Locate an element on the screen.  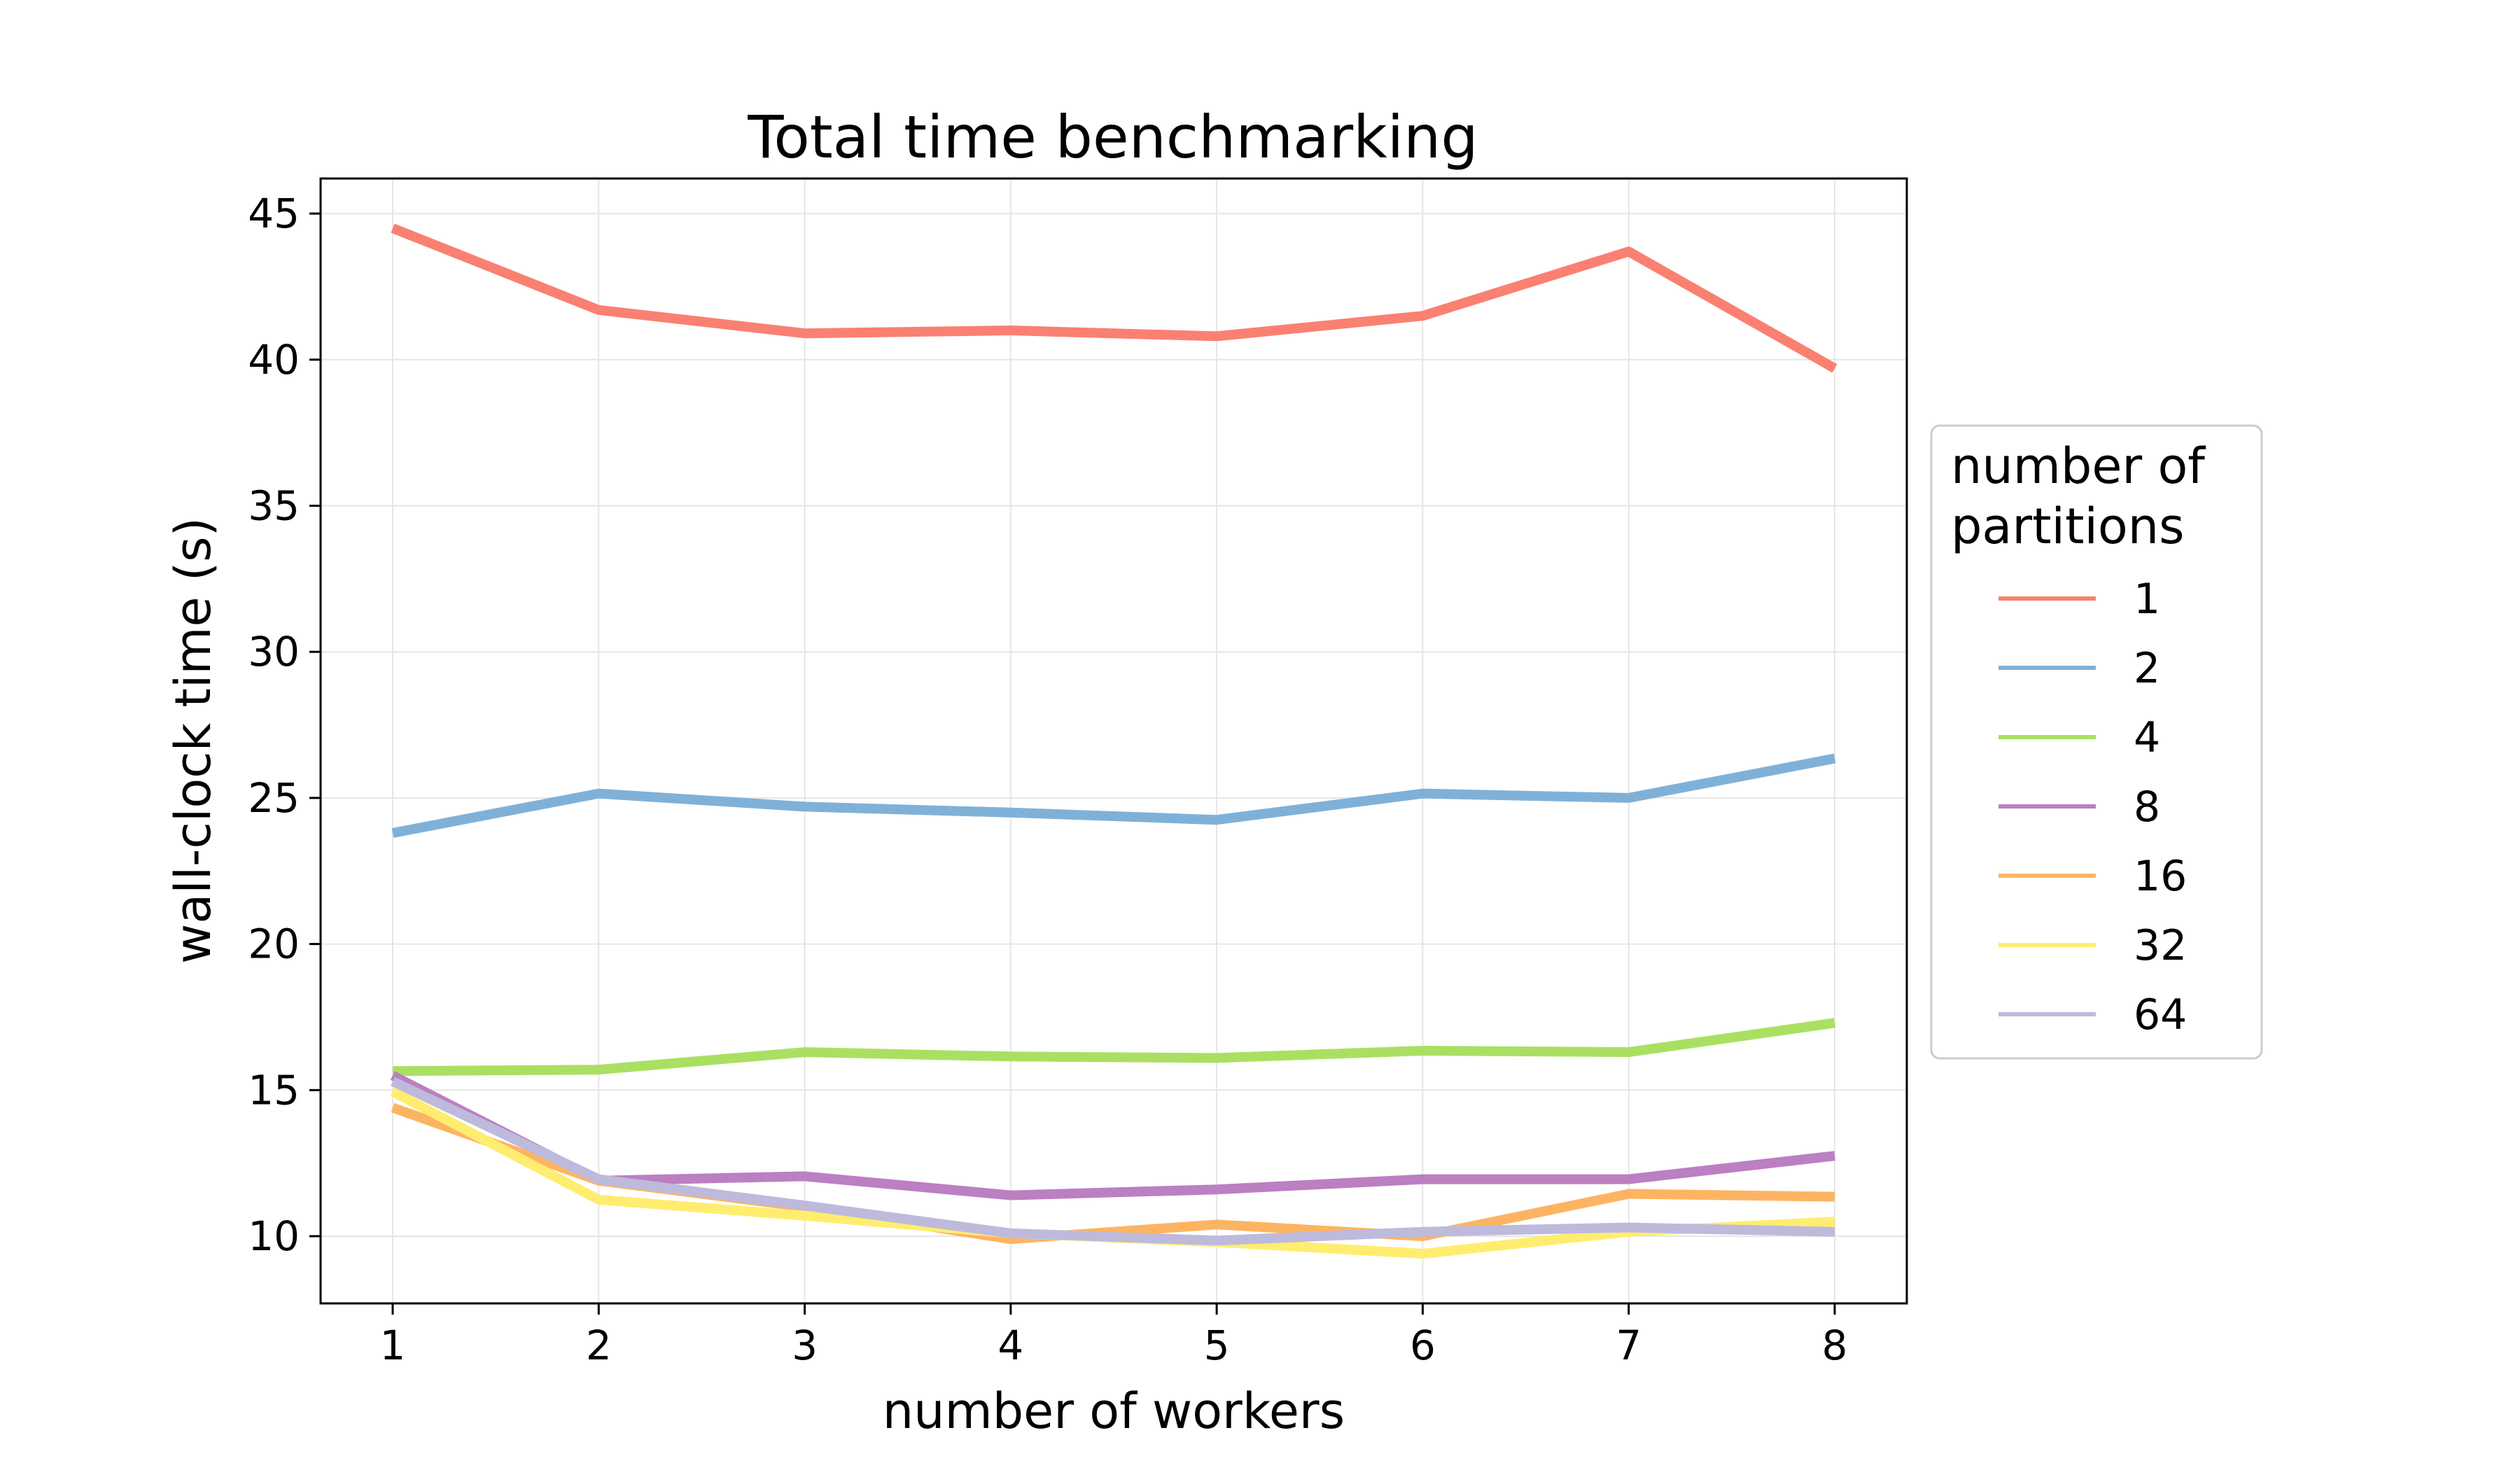
y-tick-label: 20 is located at coordinates (274, 944).